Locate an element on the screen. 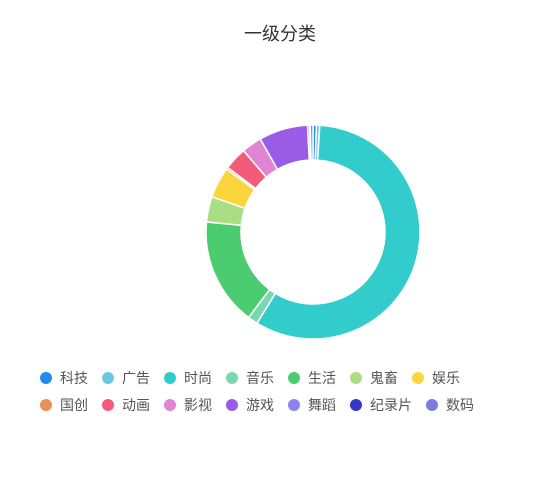 Image resolution: width=560 pixels, height=495 pixels. legend-label: 纪录片 is located at coordinates (391, 405).